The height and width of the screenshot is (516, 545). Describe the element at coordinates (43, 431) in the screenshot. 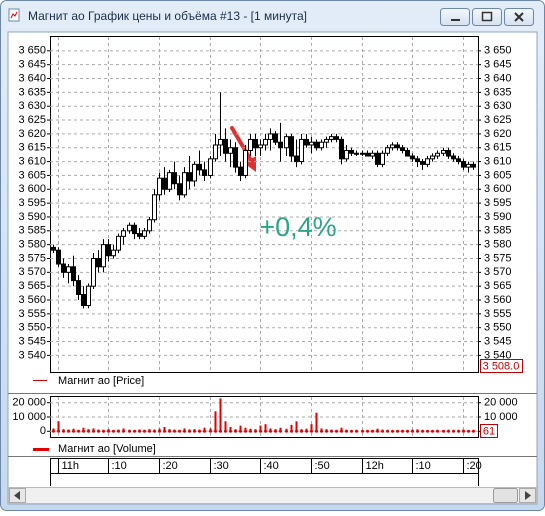

I see `y-tick-label: 0` at that location.